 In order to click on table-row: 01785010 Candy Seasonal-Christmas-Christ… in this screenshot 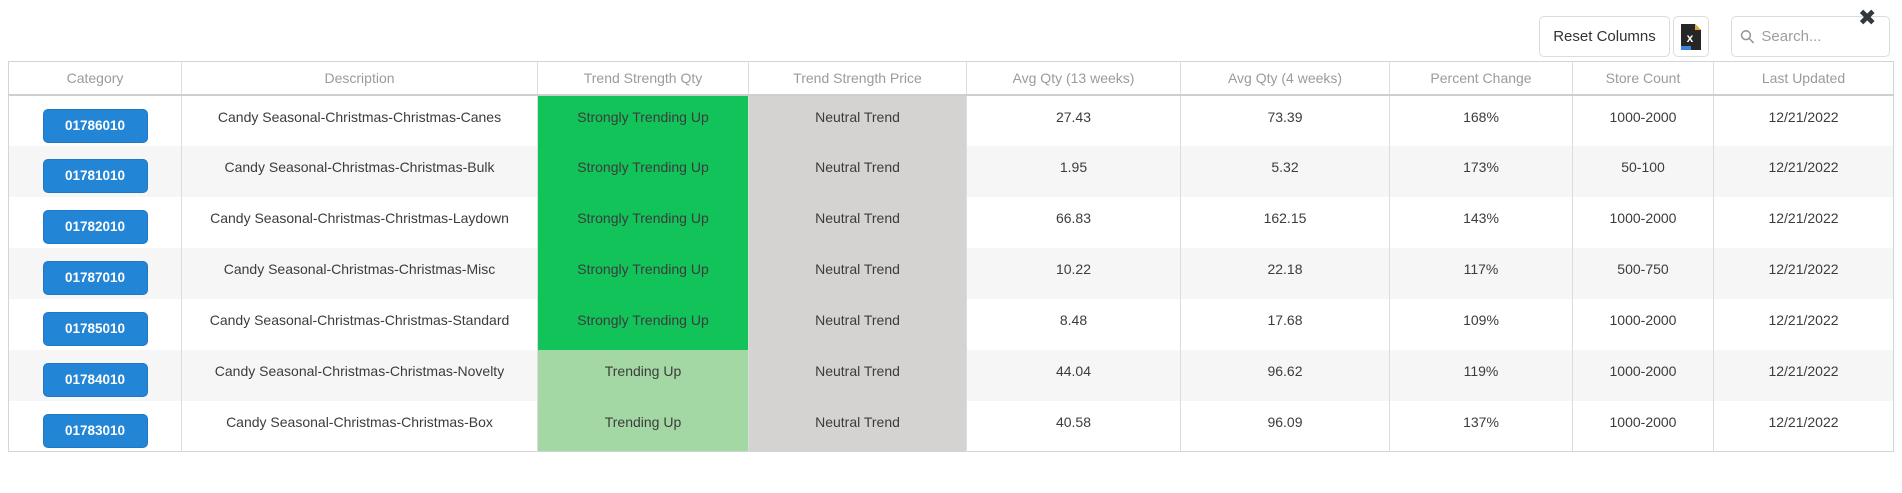, I will do `click(951, 324)`.